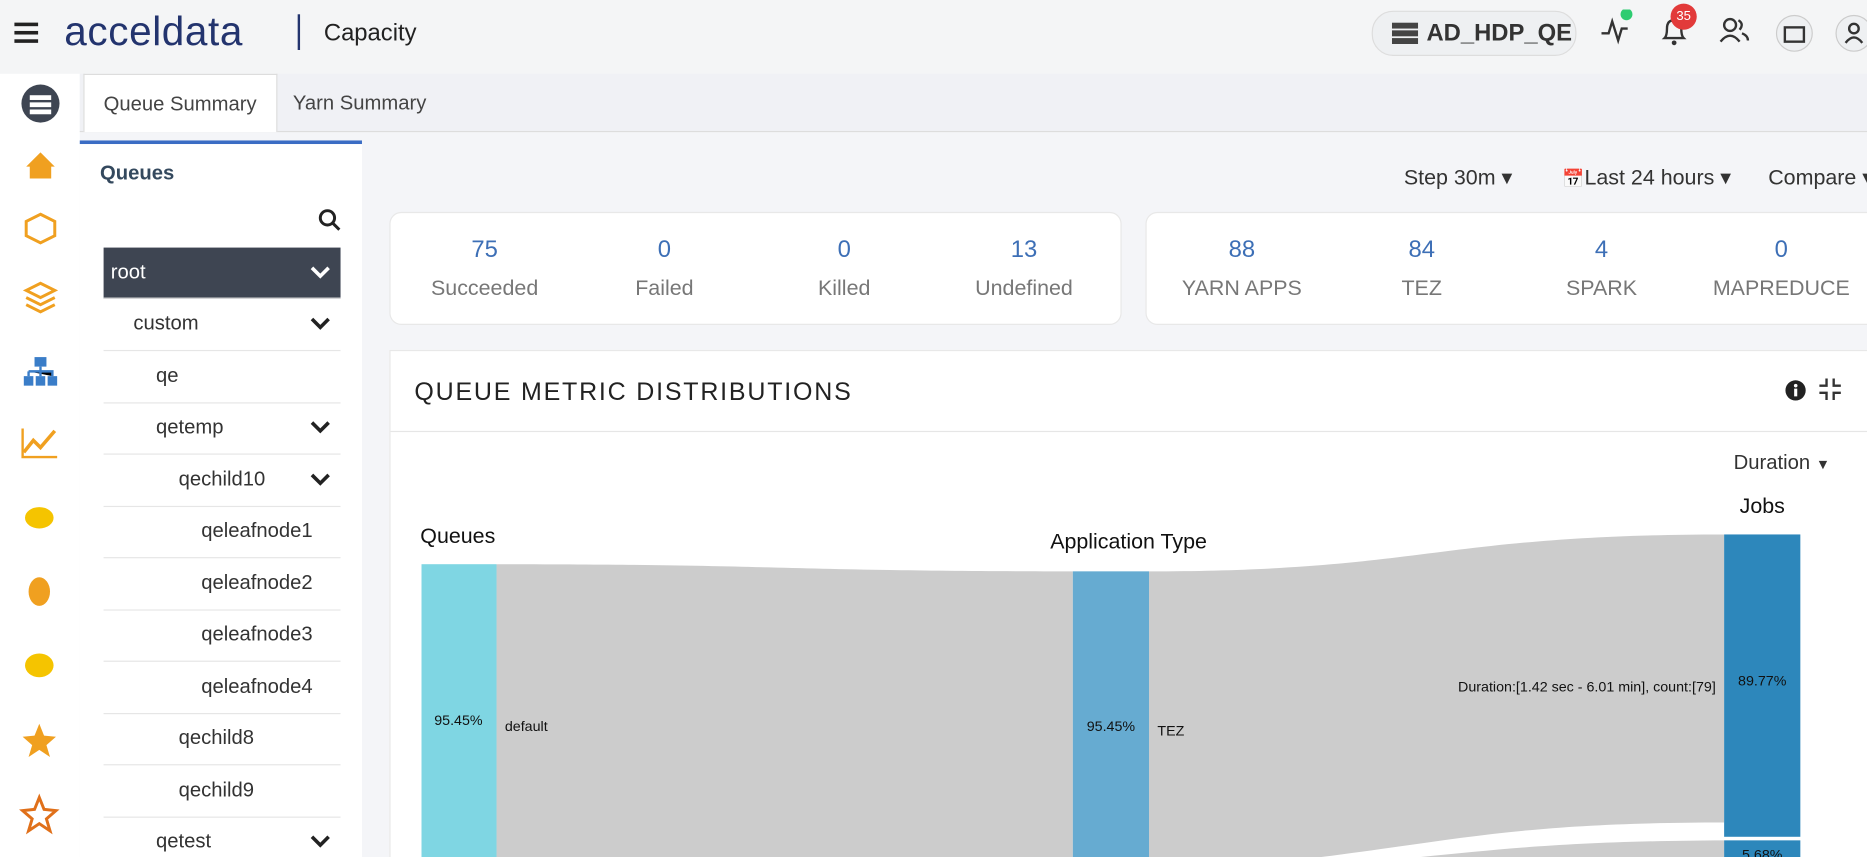  I want to click on tab: Queue Summary, so click(180, 103).